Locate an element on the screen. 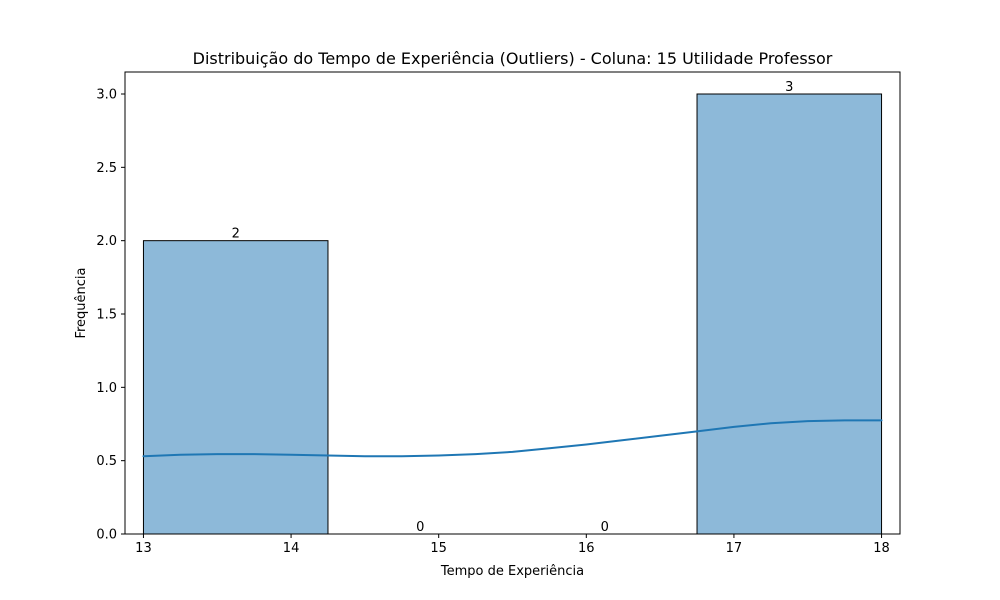 The width and height of the screenshot is (1000, 600). x-tick-label-1: 14 is located at coordinates (291, 548).